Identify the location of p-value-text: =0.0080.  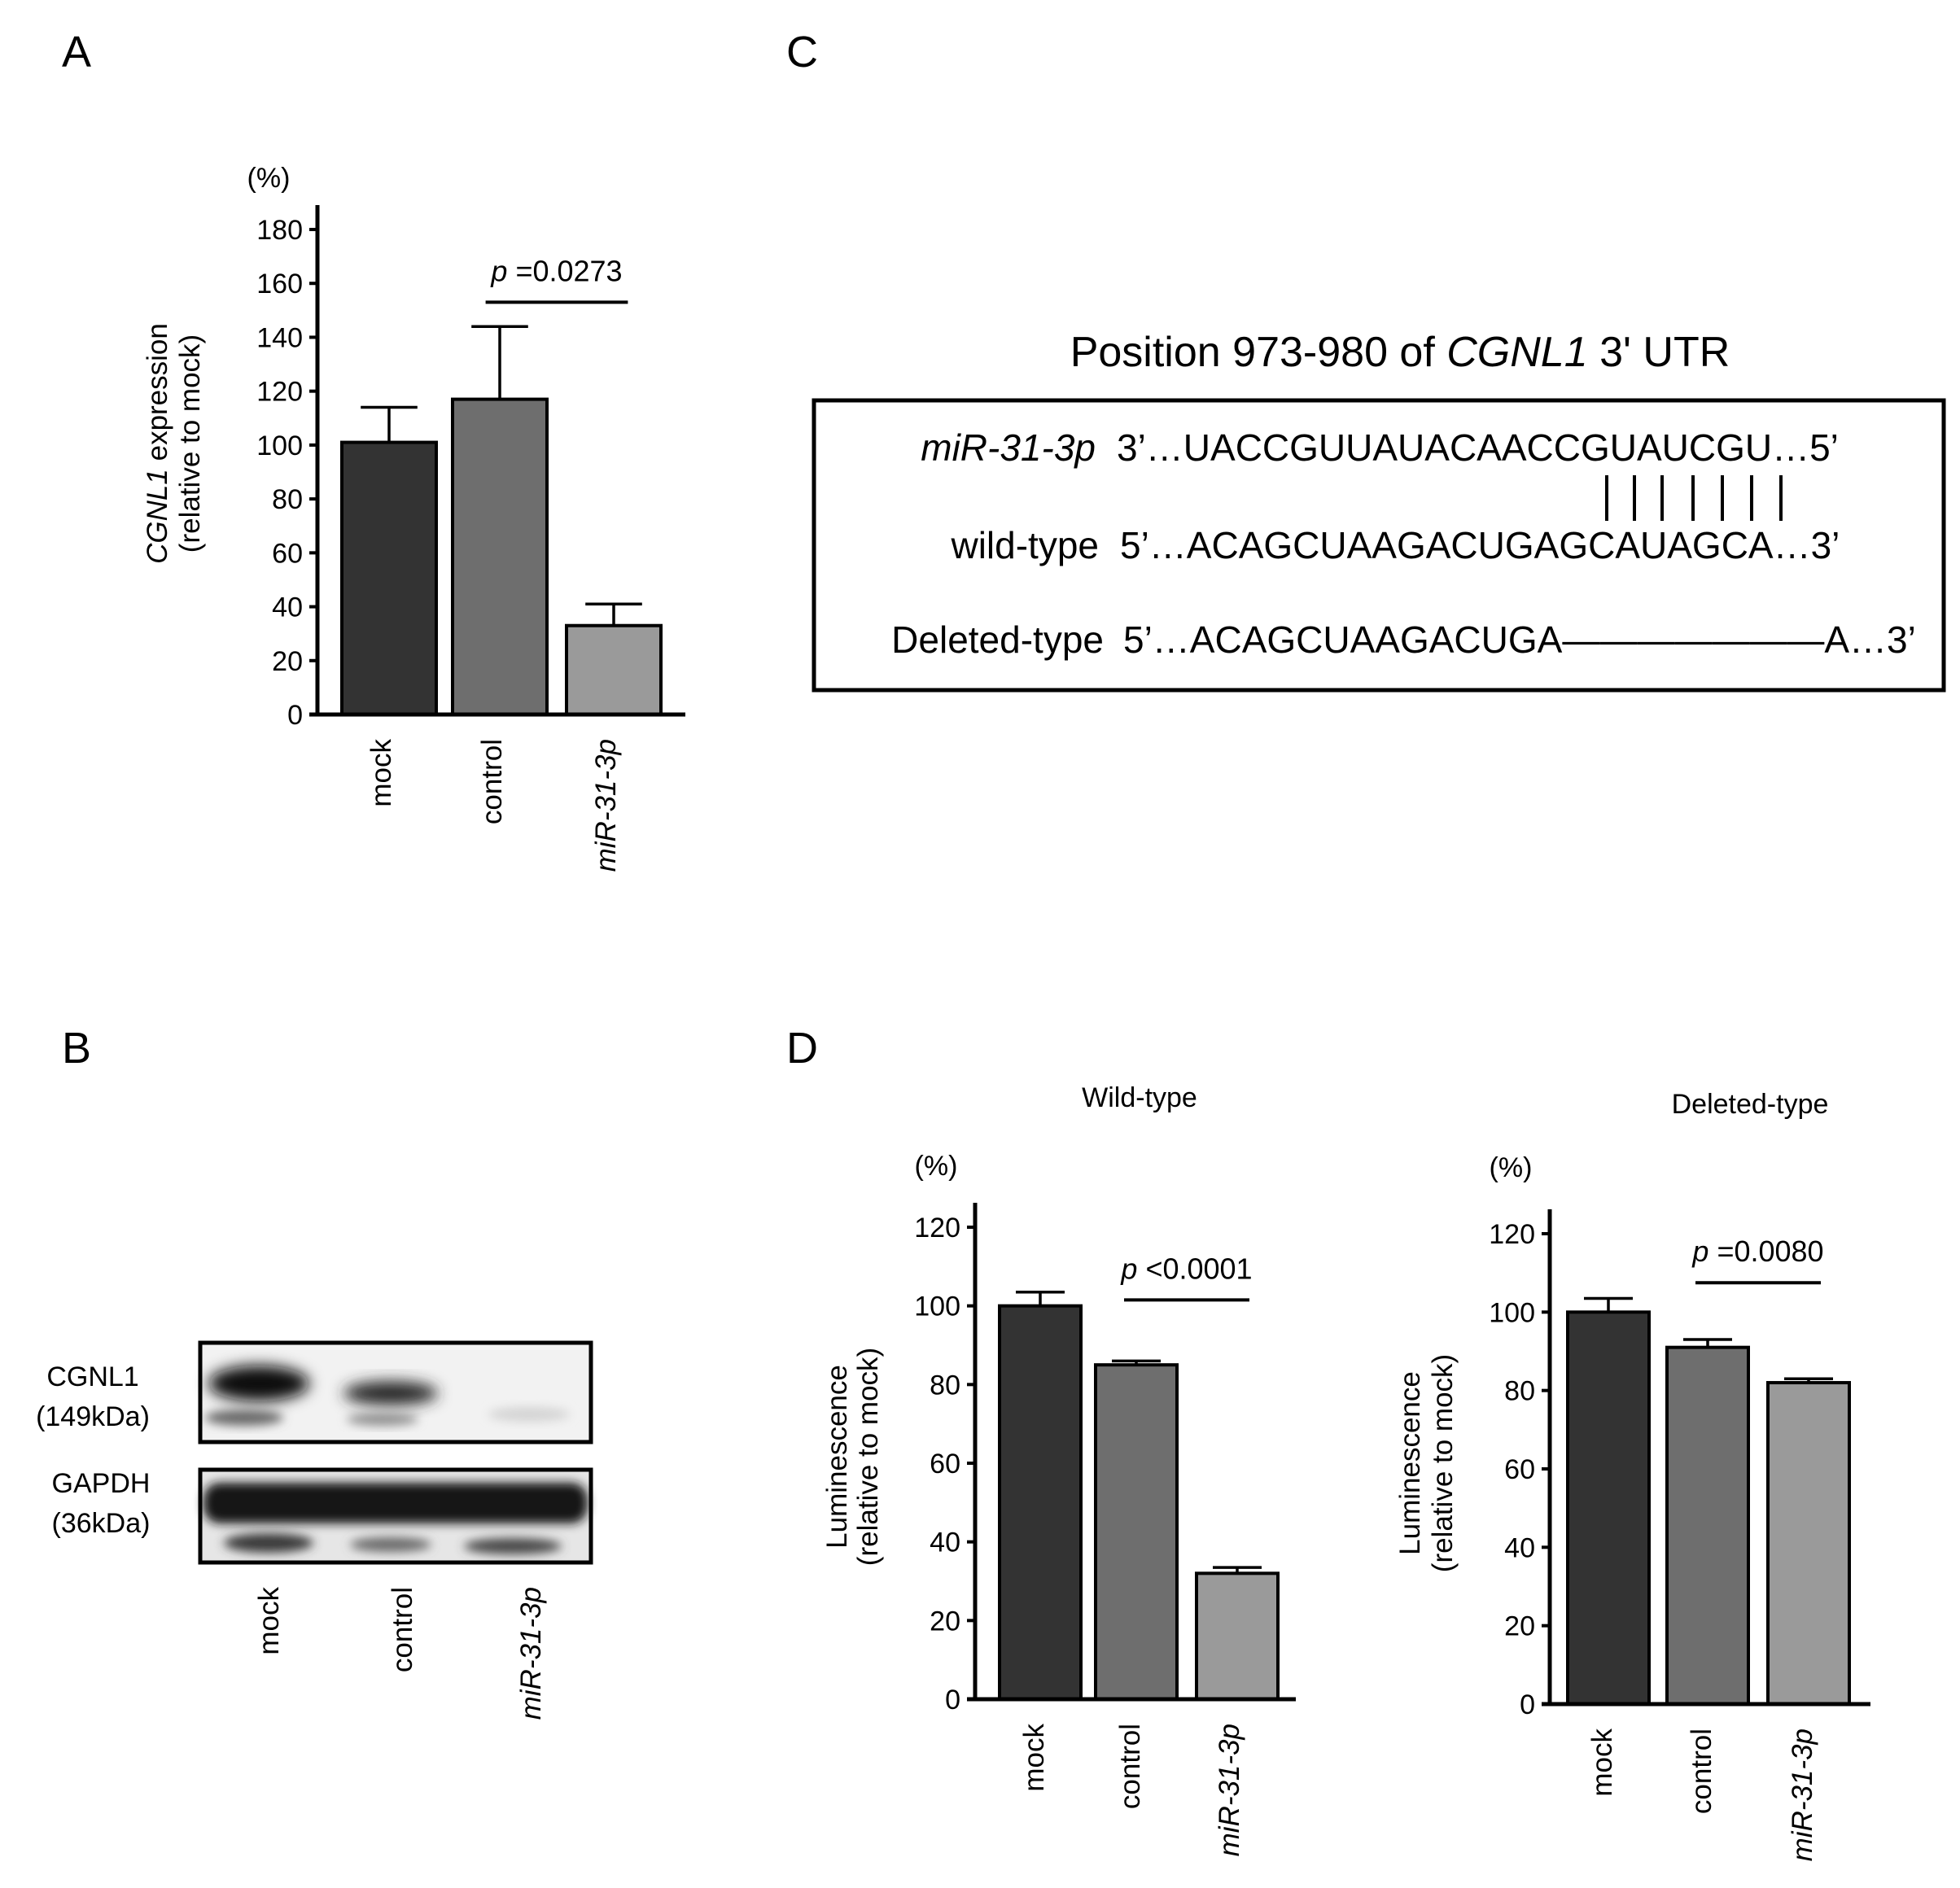
(1766, 1251).